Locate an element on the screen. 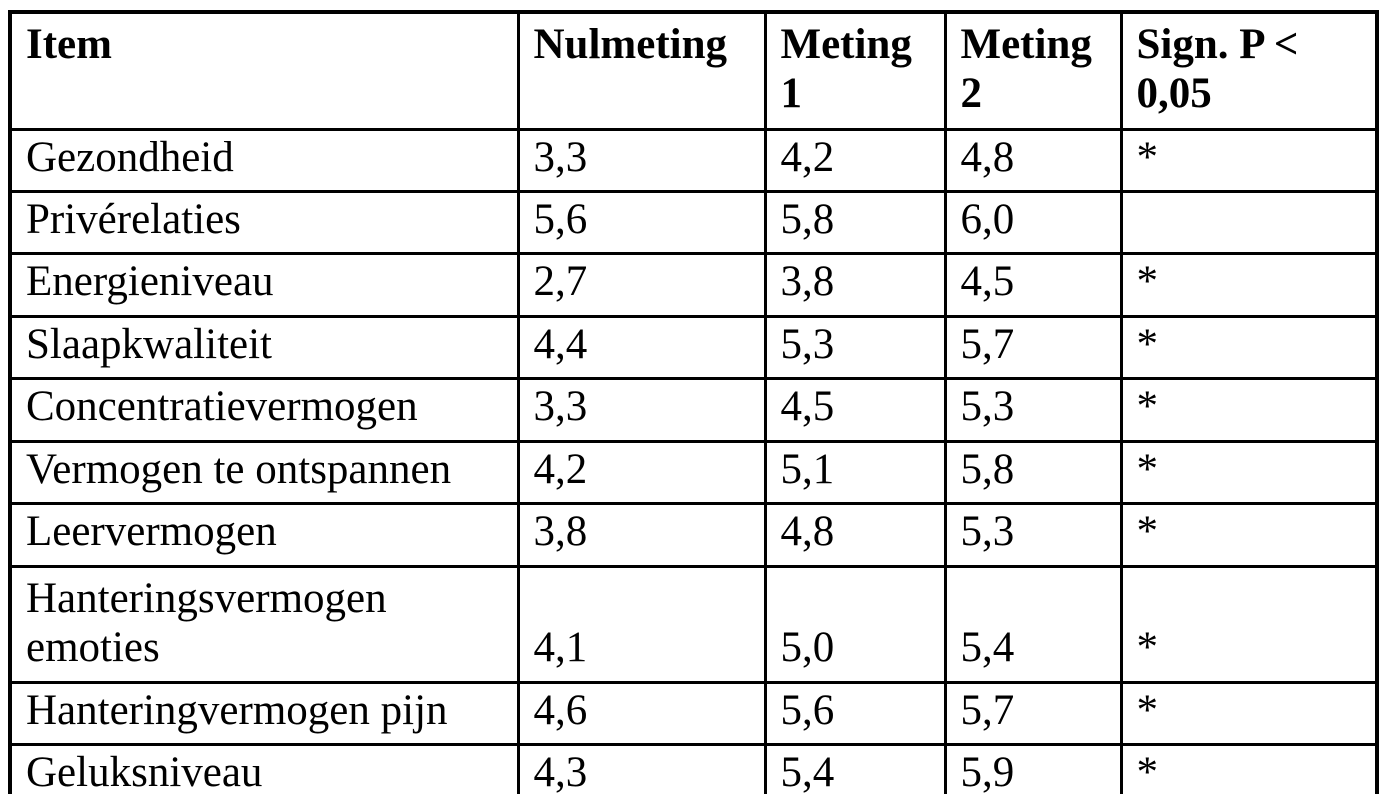 The height and width of the screenshot is (794, 1379). meting-2-cell: 5,4 is located at coordinates (1033, 624).